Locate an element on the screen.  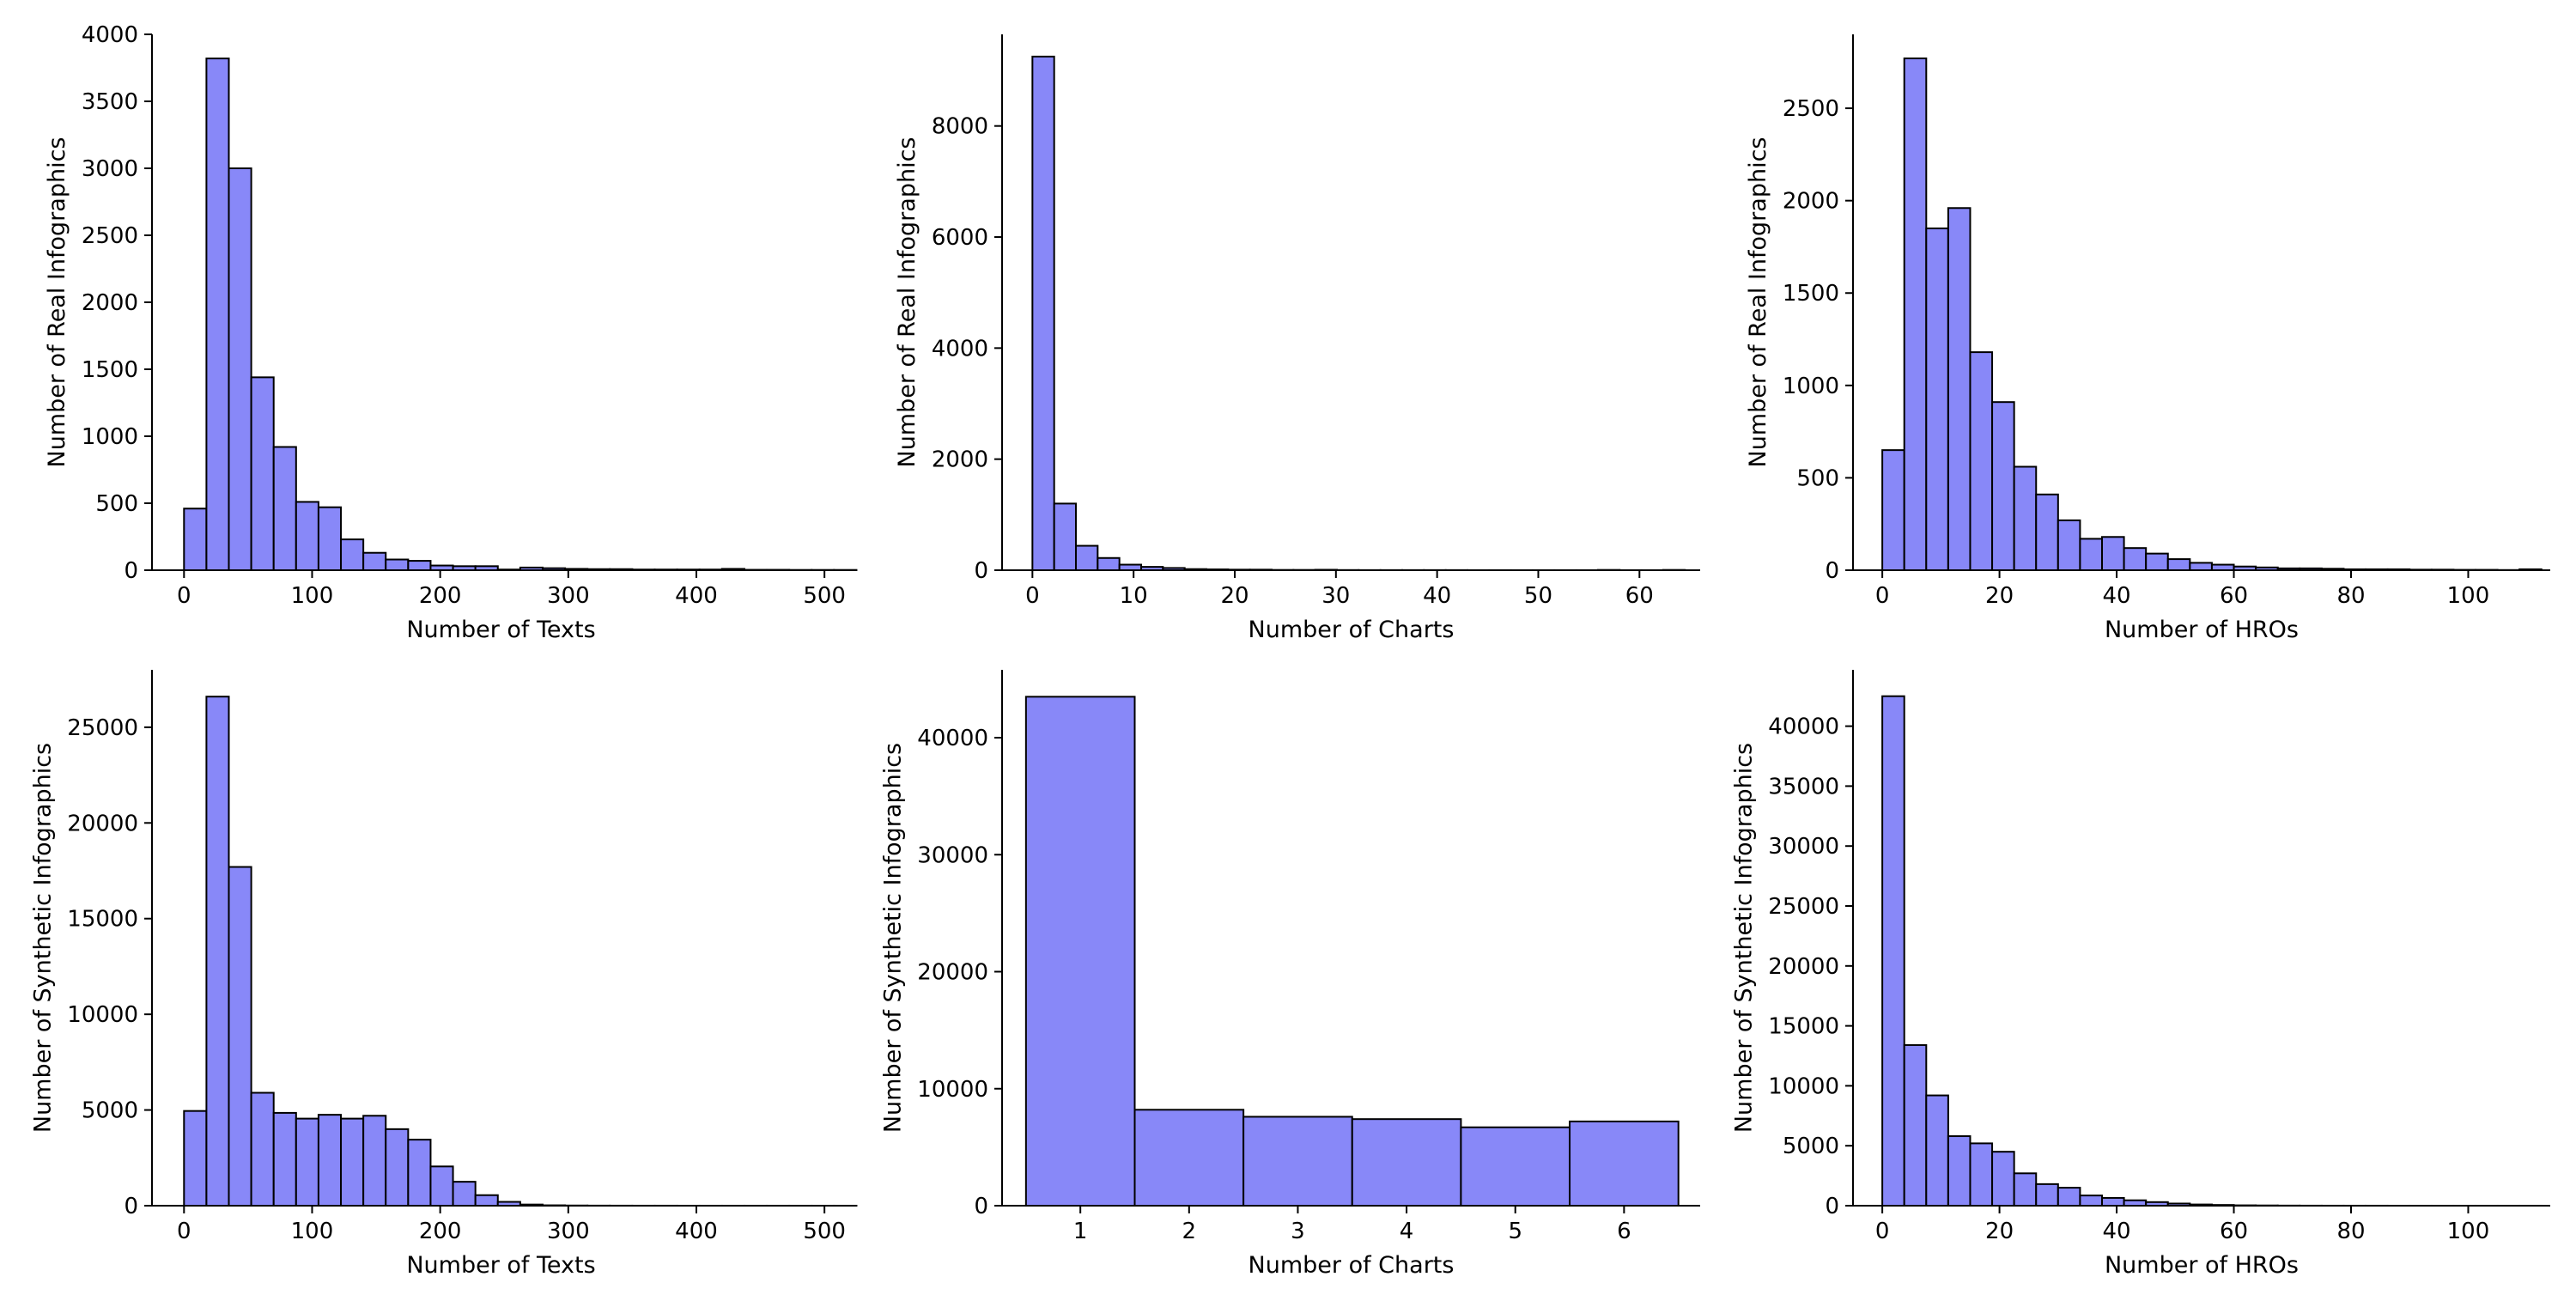
y-tick-label: 15000 is located at coordinates (102, 920).